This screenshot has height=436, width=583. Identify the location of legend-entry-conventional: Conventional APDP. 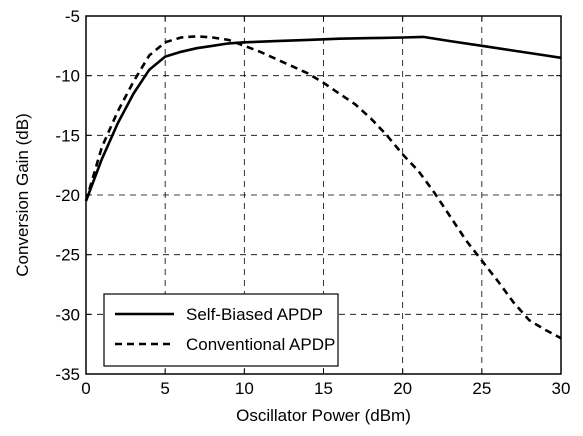
(260, 344).